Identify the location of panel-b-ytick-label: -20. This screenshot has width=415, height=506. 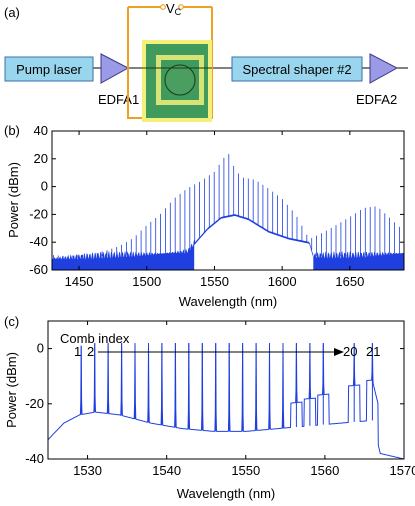
(38, 213).